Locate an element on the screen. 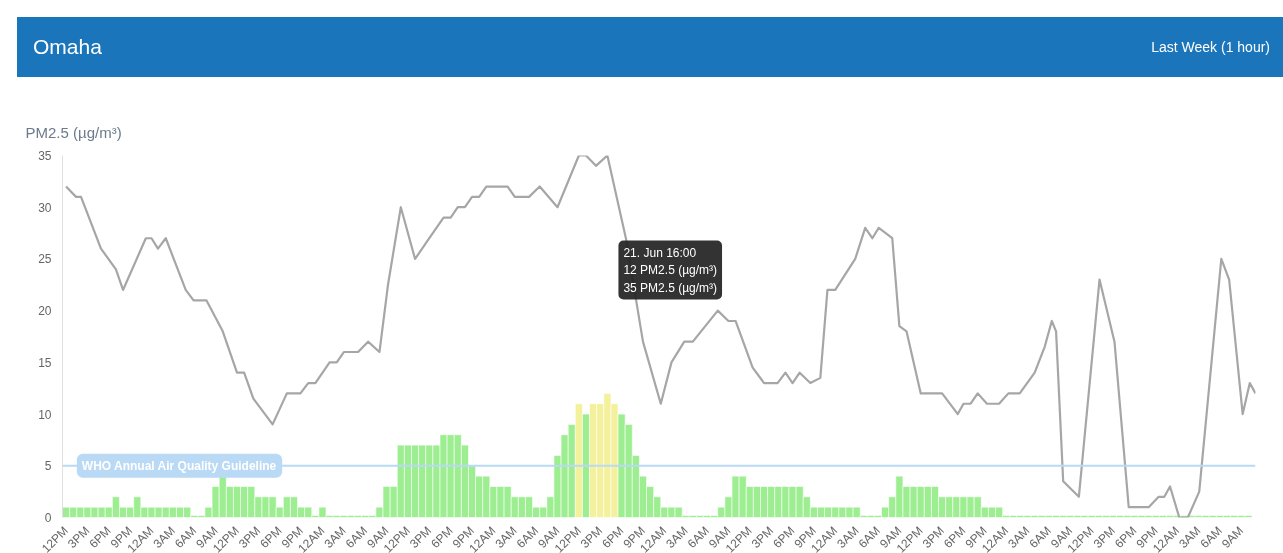 The width and height of the screenshot is (1283, 553). y-tick-label: 25 is located at coordinates (45, 259).